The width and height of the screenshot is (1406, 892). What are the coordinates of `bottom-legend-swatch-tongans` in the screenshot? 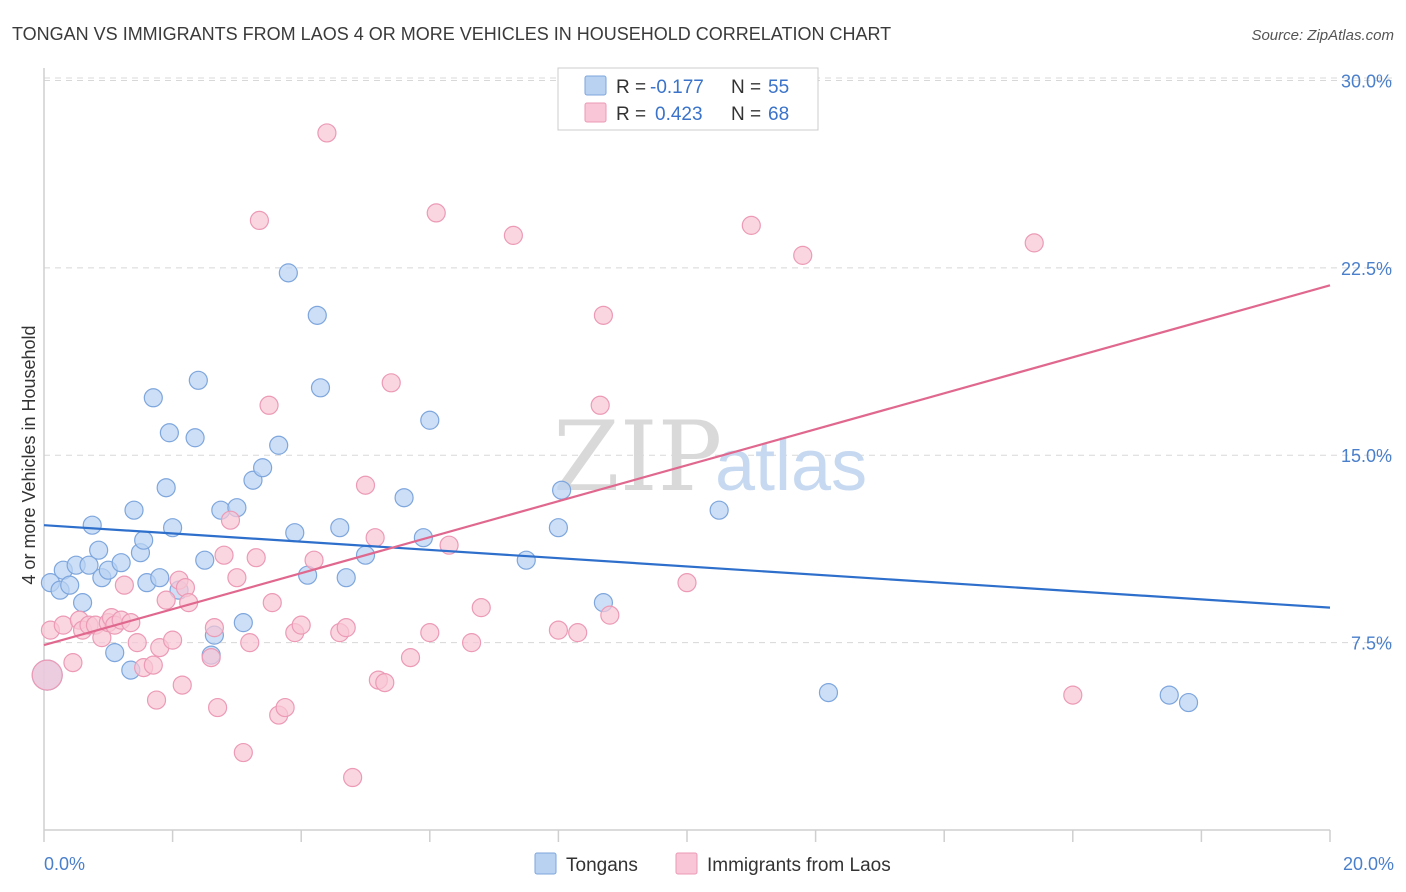 It's located at (545, 863).